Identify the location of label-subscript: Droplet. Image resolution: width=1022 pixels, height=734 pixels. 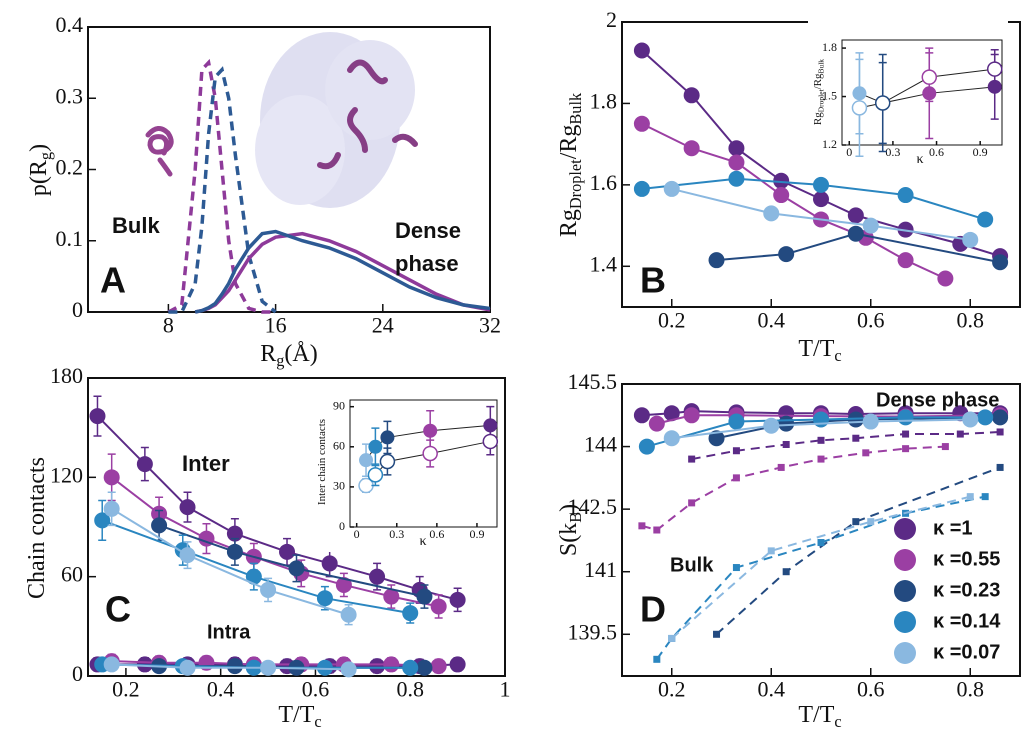
(820, 100).